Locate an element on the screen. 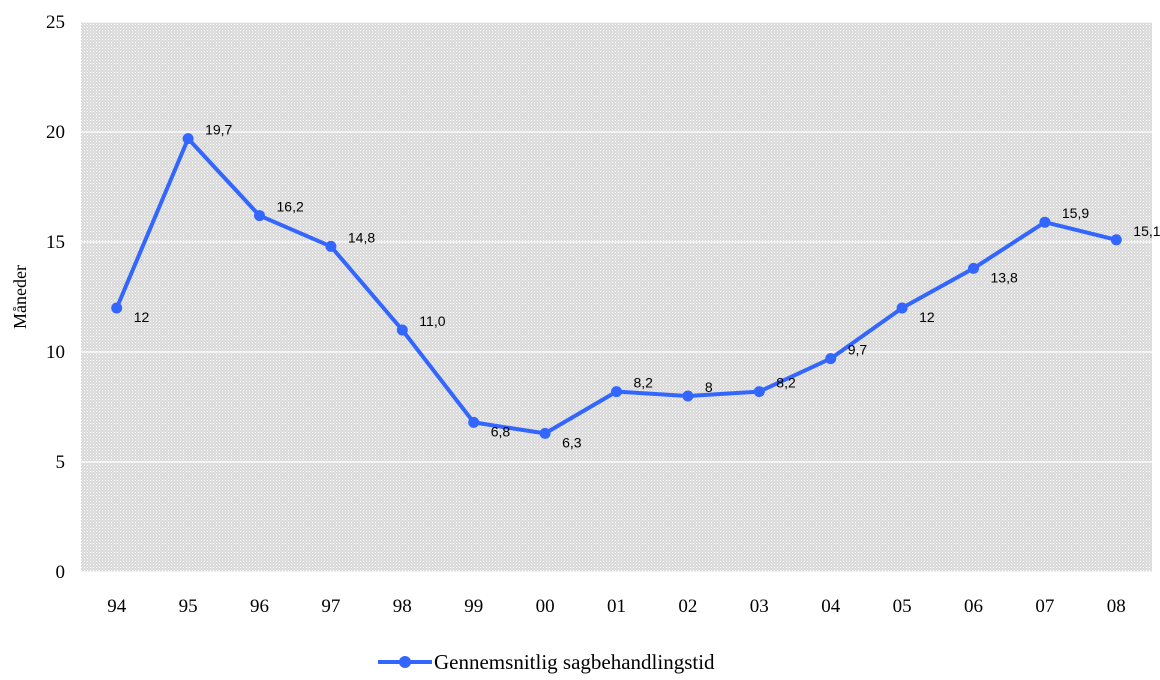 The image size is (1160, 680). x-tick-label: 03 is located at coordinates (759, 606).